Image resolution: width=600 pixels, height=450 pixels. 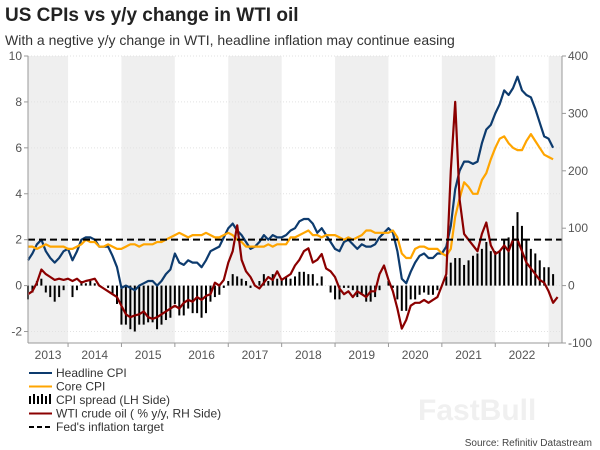 What do you see at coordinates (578, 228) in the screenshot?
I see `right-tick-label: 100` at bounding box center [578, 228].